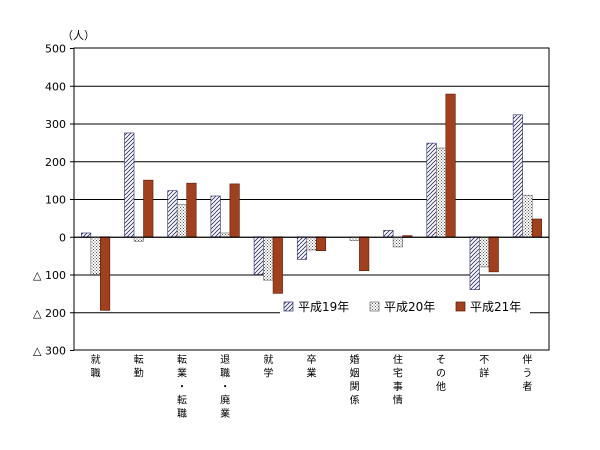 The height and width of the screenshot is (450, 600). I want to click on y-tick-label: 200, so click(55, 162).